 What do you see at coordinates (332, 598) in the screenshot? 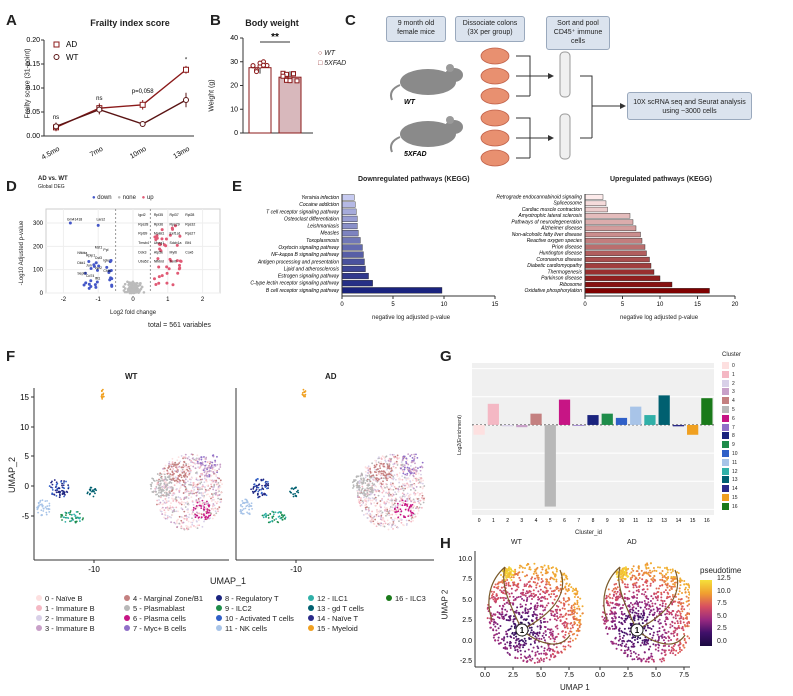
I see `f-legend-label: 12 - ILC1` at bounding box center [332, 598].